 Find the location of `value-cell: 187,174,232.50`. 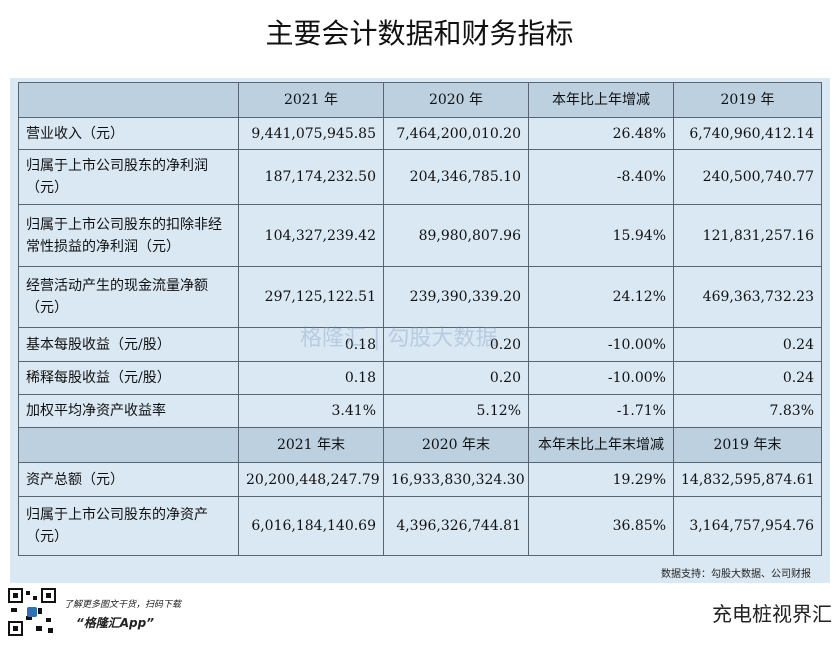

value-cell: 187,174,232.50 is located at coordinates (311, 177).